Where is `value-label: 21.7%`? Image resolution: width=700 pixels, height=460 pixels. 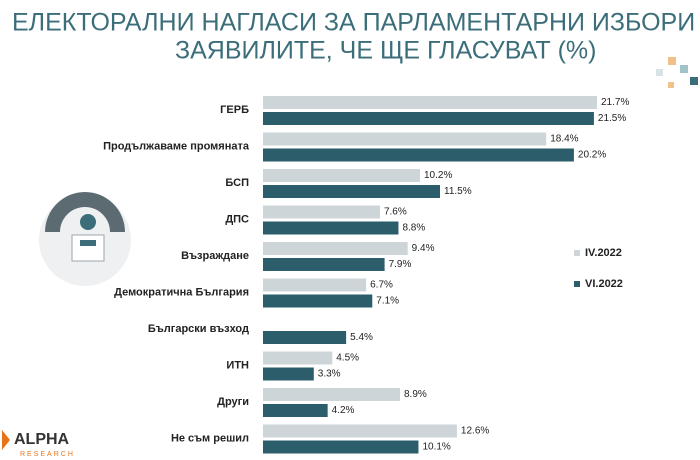 value-label: 21.7% is located at coordinates (615, 102).